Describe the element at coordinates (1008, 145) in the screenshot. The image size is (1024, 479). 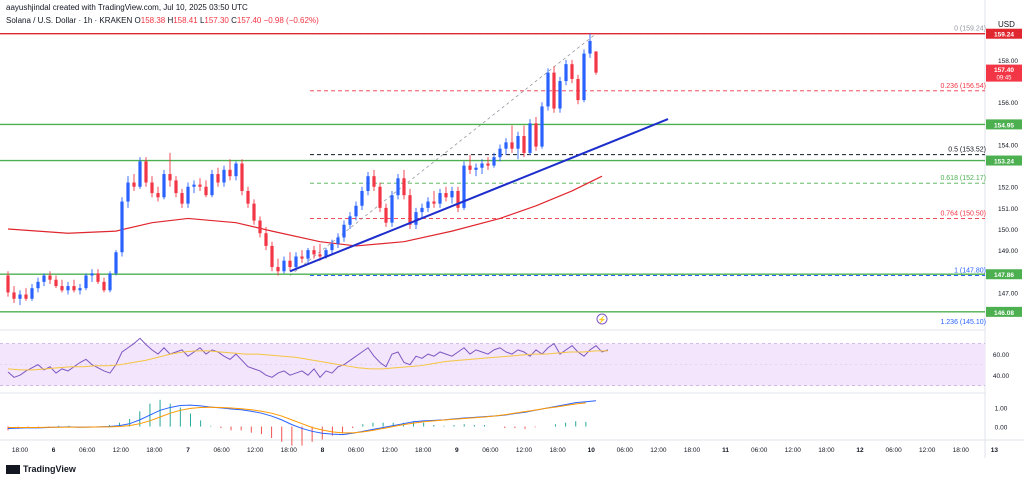
I see `price-tick-label: 154.00` at that location.